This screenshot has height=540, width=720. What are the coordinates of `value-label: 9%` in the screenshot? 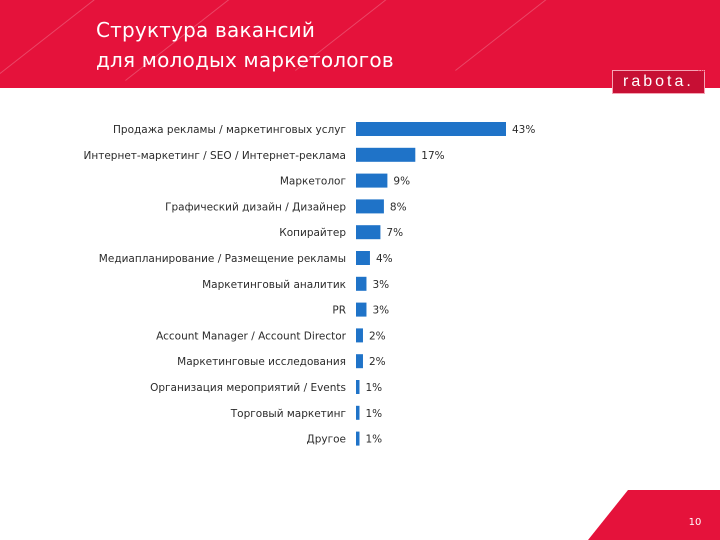 It's located at (401, 182).